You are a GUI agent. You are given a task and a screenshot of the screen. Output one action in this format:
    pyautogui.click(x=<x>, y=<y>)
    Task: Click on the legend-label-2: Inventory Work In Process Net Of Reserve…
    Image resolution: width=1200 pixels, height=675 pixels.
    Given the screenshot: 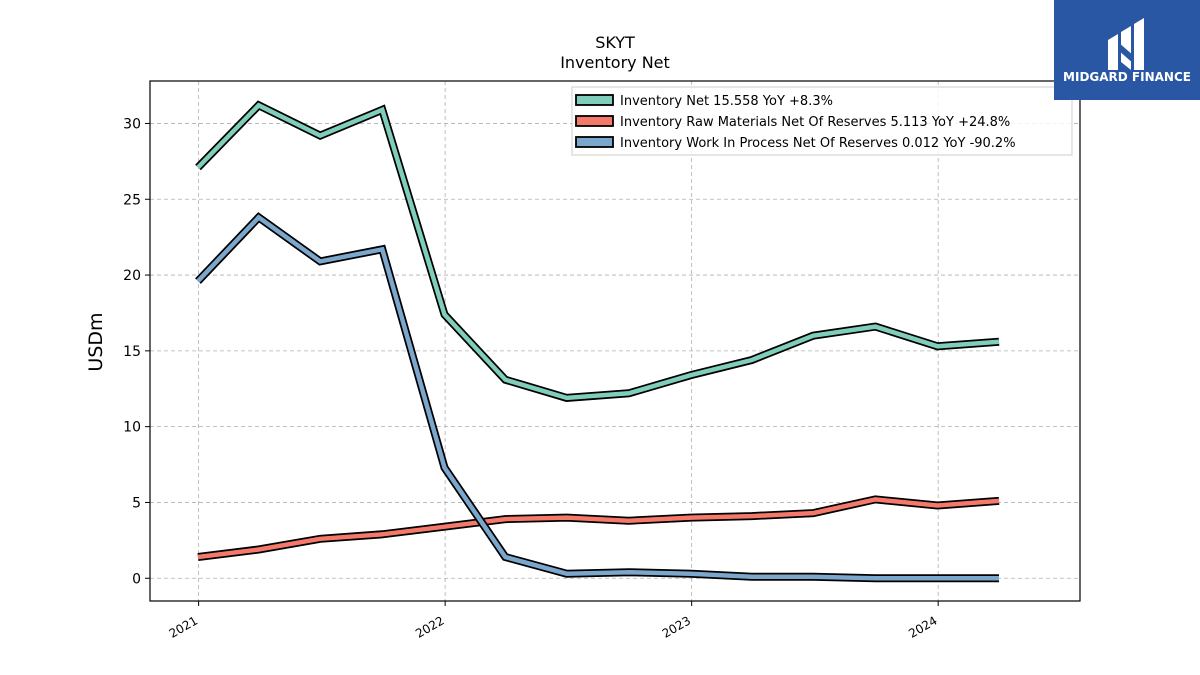 What is the action you would take?
    pyautogui.click(x=818, y=143)
    